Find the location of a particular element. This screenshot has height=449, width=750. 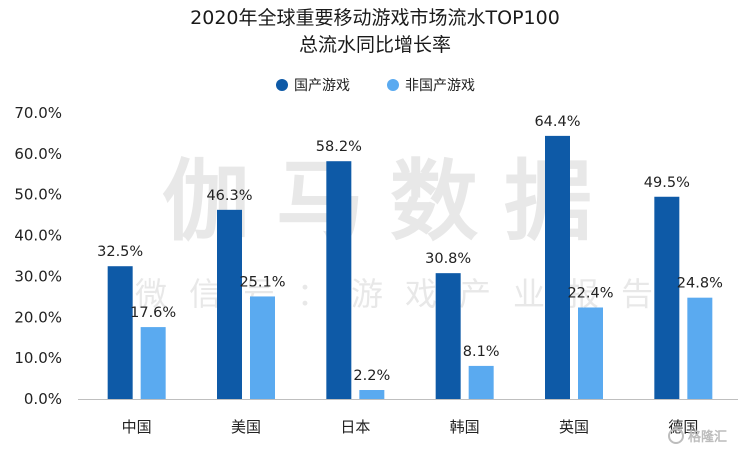

legend-label-domestic: 国产游戏 is located at coordinates (322, 86).